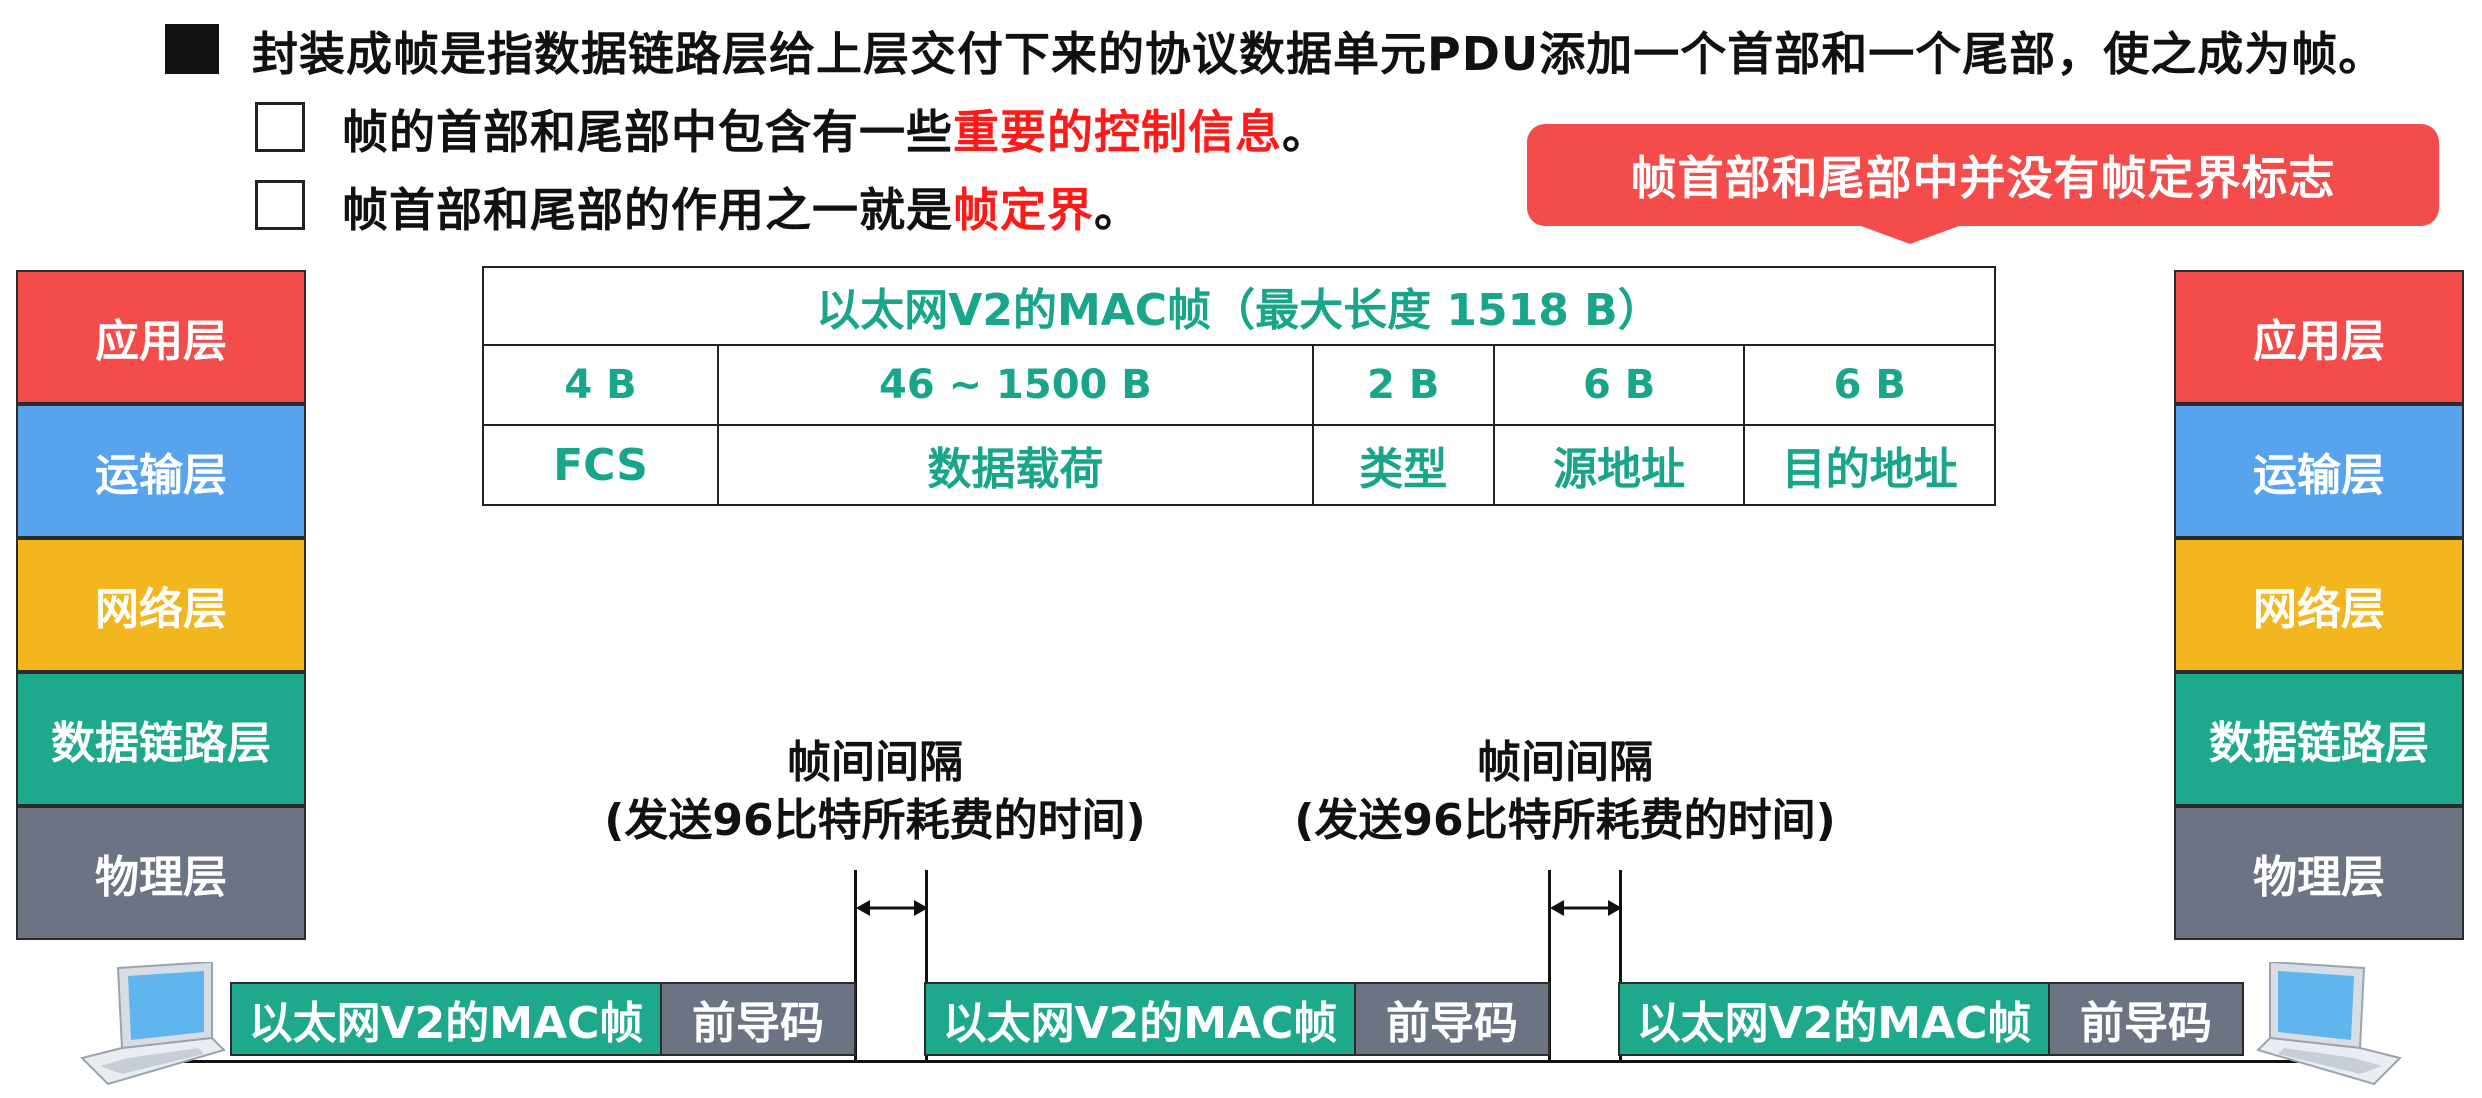 This screenshot has width=2482, height=1098. I want to click on gap-2-left-line, so click(1549, 965).